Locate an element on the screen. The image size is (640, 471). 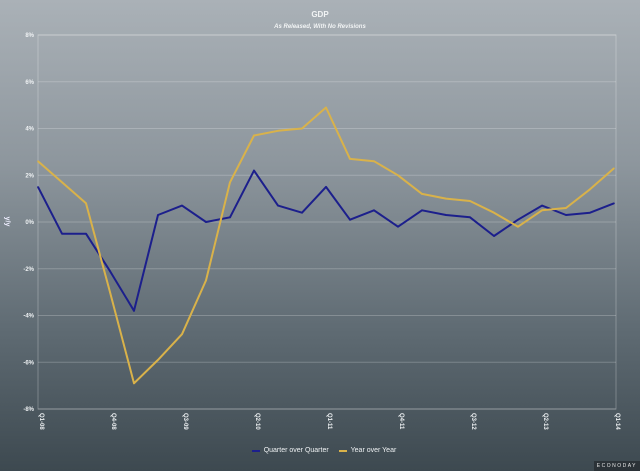
x-tick-label: Q1-11 is located at coordinates (329, 421).